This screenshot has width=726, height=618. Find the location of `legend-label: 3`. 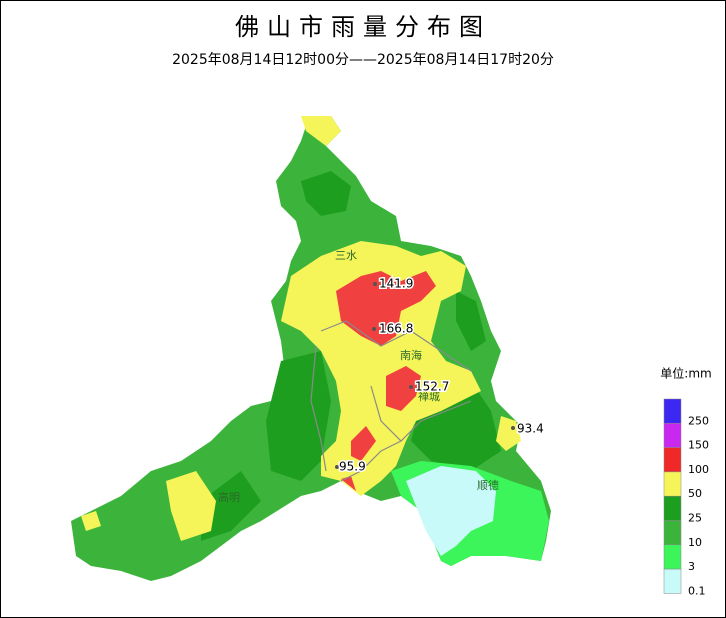

legend-label: 3 is located at coordinates (691, 566).